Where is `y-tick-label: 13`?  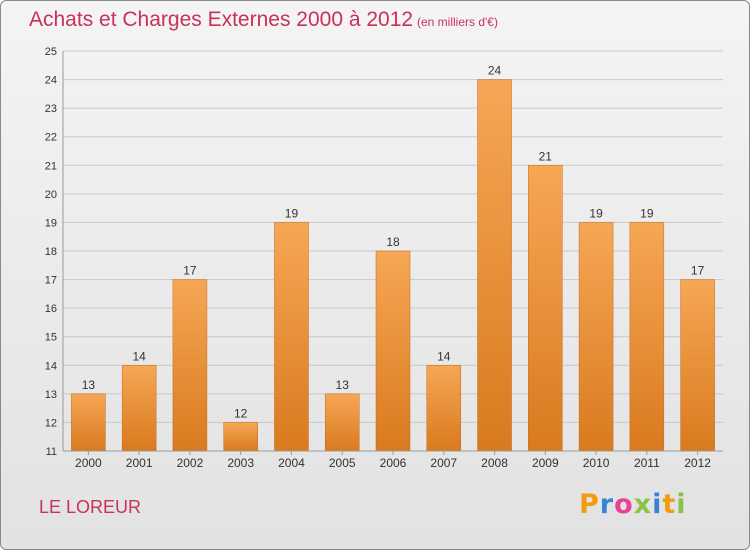 y-tick-label: 13 is located at coordinates (51, 395).